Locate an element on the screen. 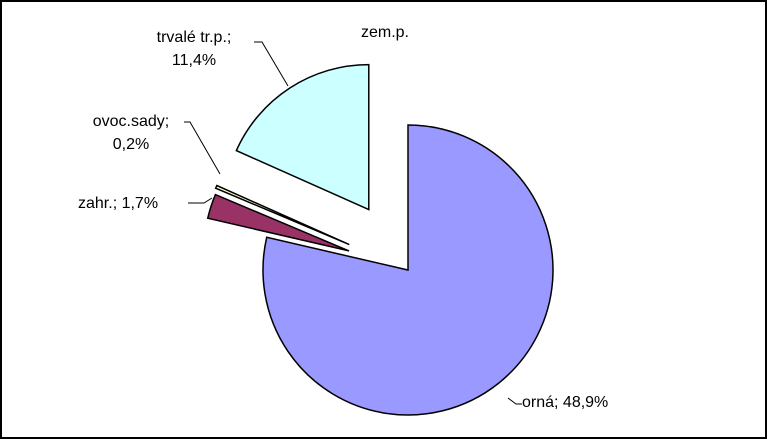 This screenshot has height=440, width=768. data-label: zahr.; 1,7% is located at coordinates (118, 203).